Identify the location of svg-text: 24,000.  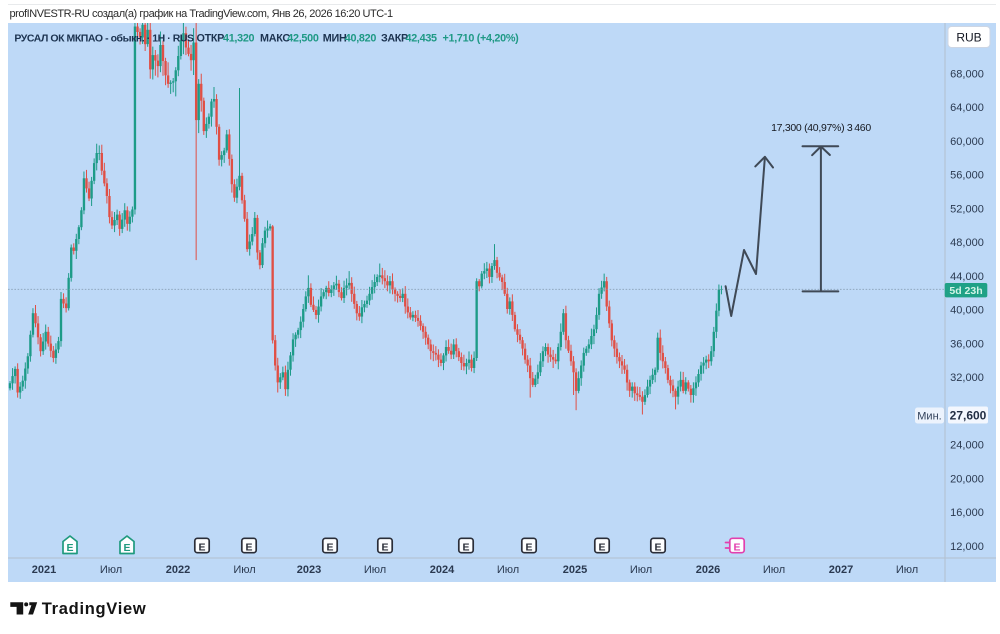
(967, 446).